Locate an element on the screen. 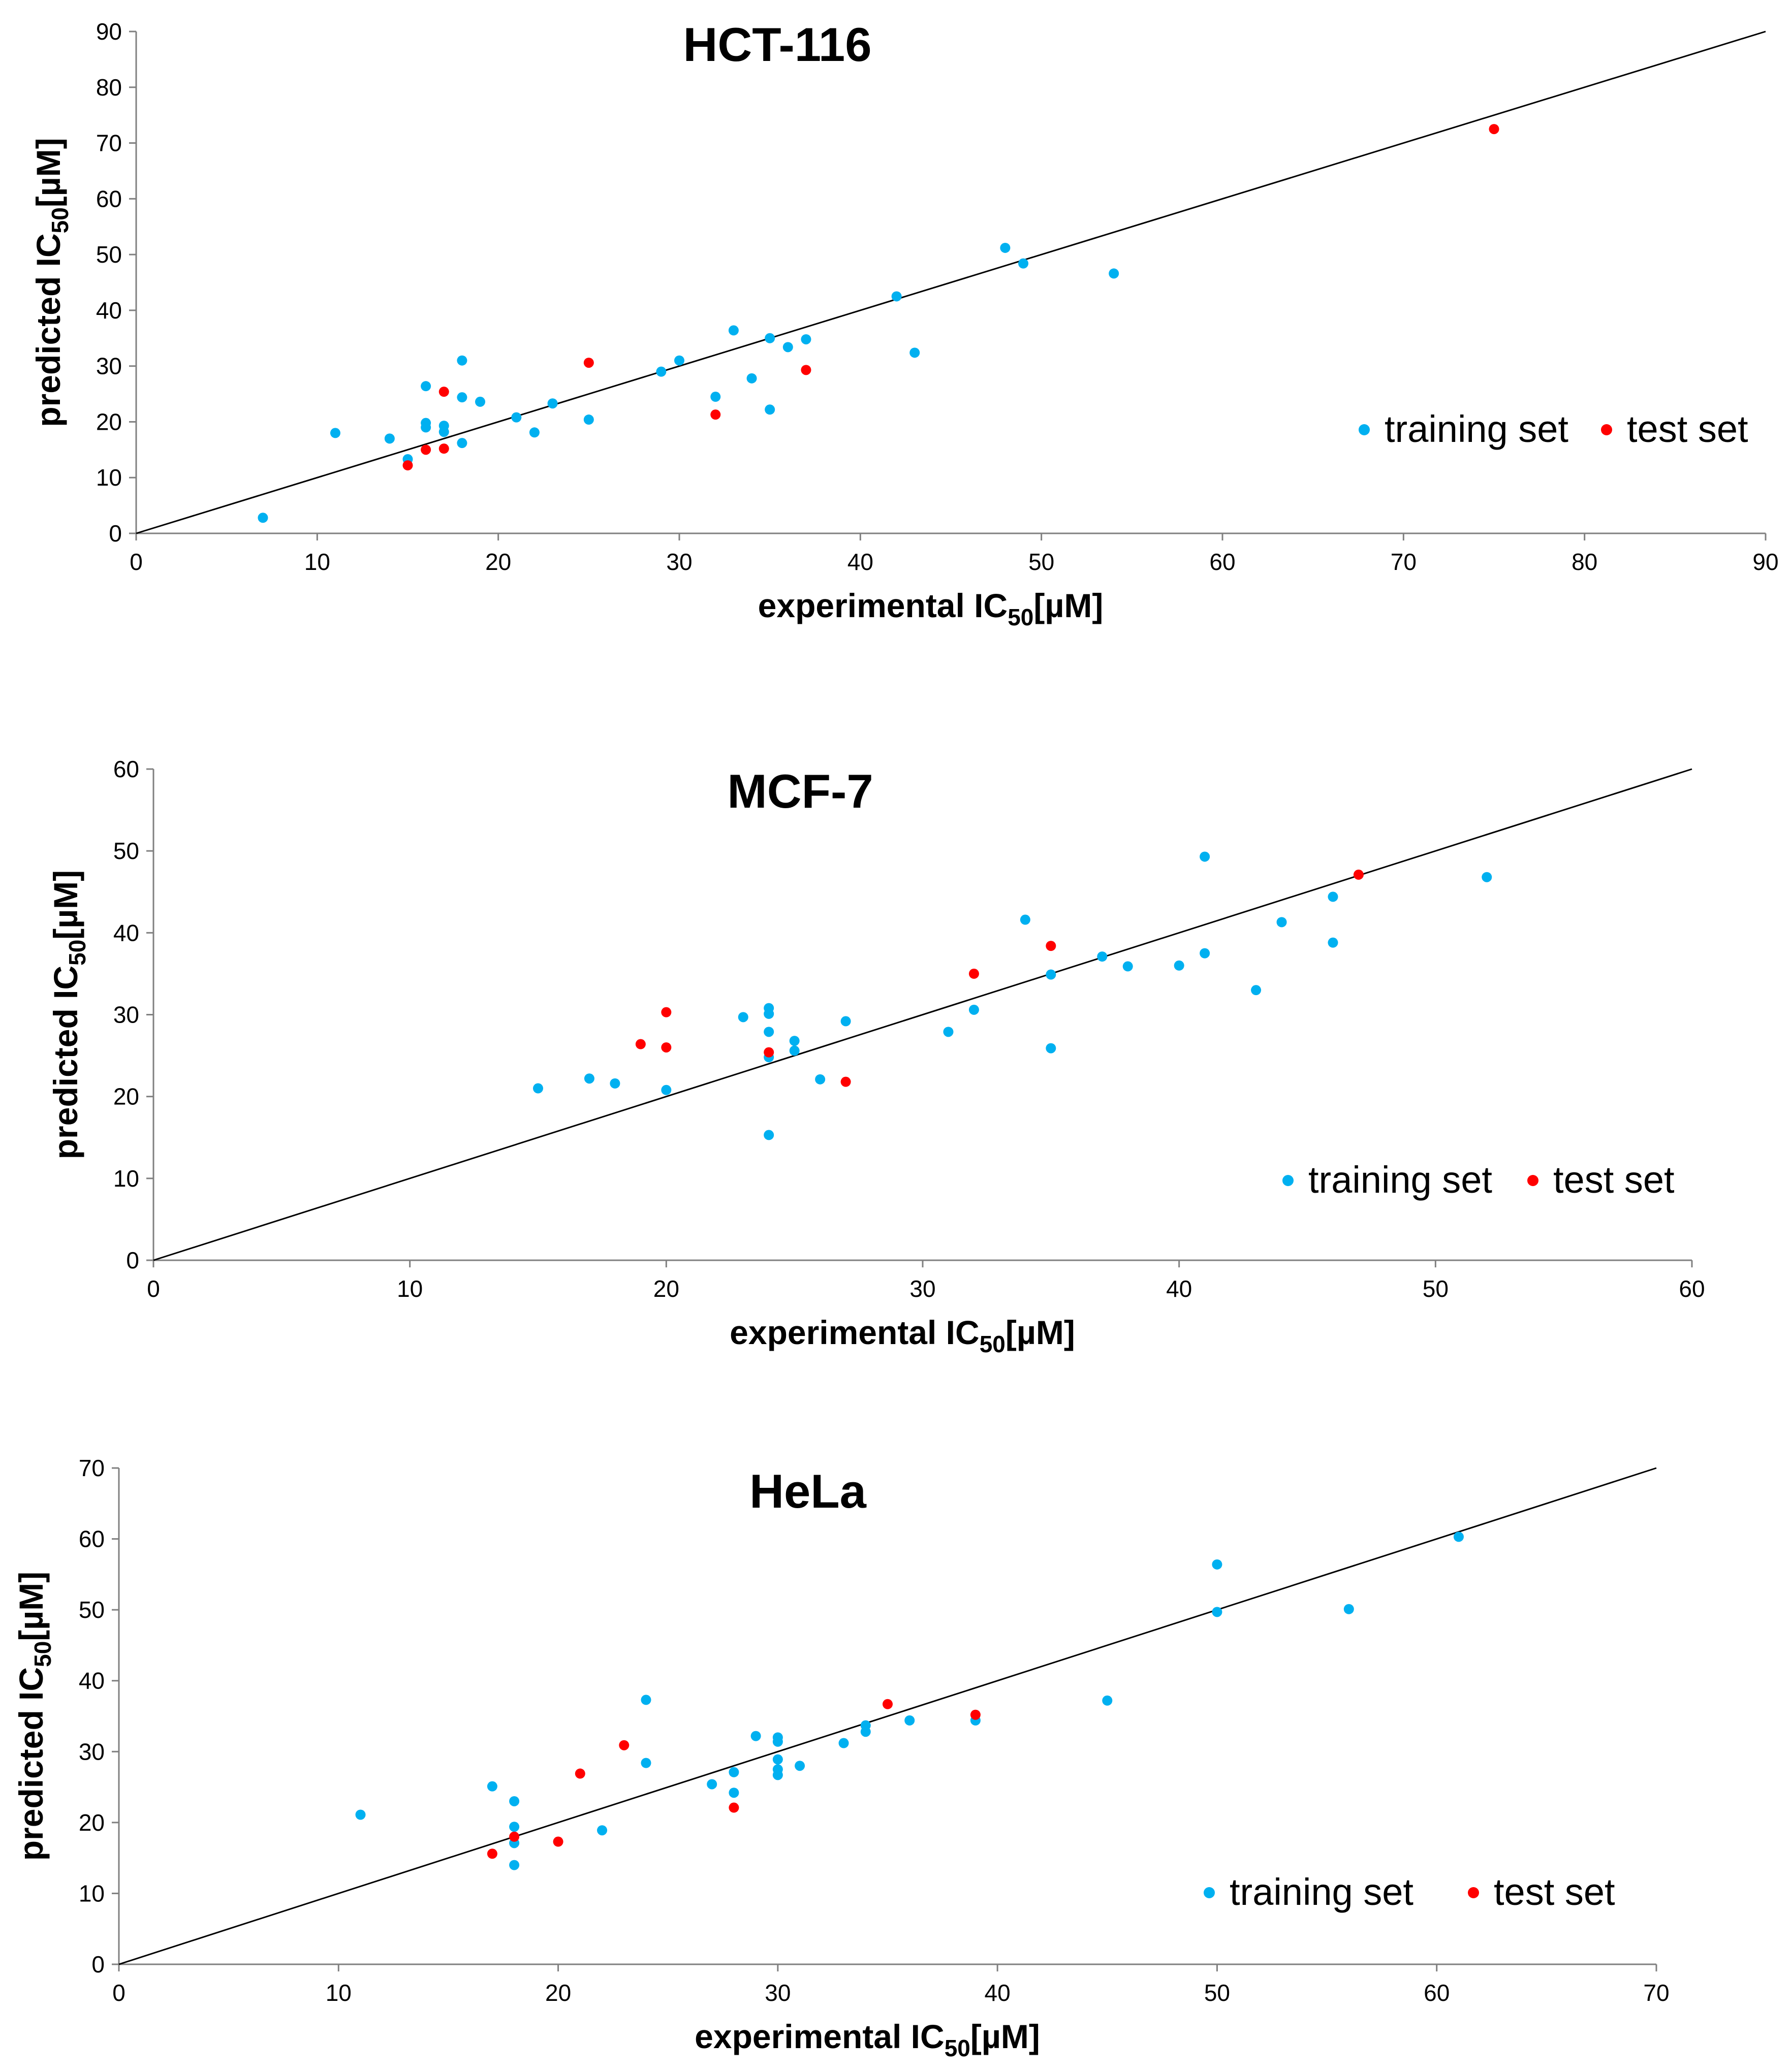 The width and height of the screenshot is (1791, 2072). y-tick-label: 0 is located at coordinates (98, 1964).